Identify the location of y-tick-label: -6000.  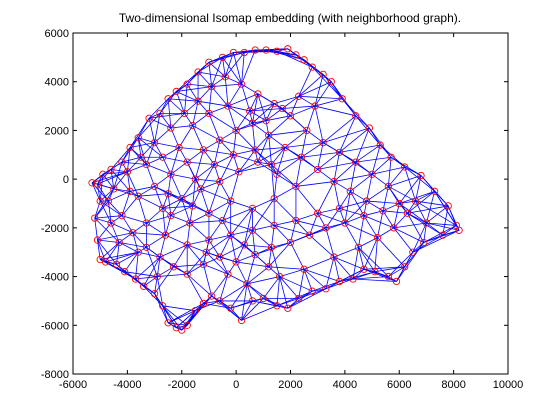
(55, 326).